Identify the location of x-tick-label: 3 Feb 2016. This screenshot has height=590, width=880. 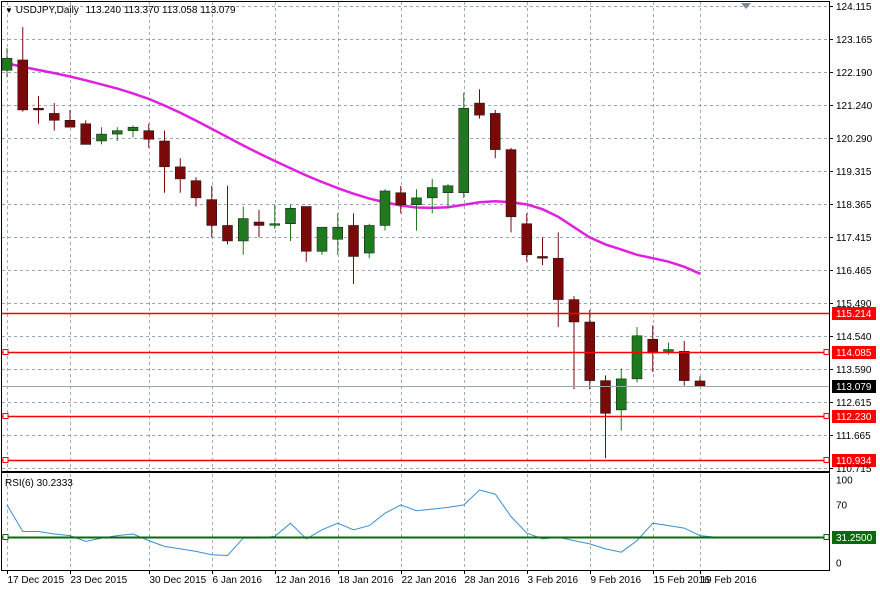
(553, 580).